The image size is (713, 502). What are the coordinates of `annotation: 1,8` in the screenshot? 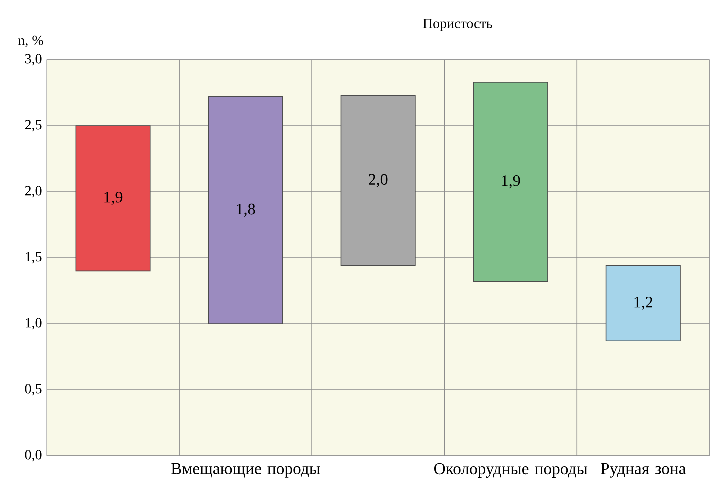 It's located at (246, 211).